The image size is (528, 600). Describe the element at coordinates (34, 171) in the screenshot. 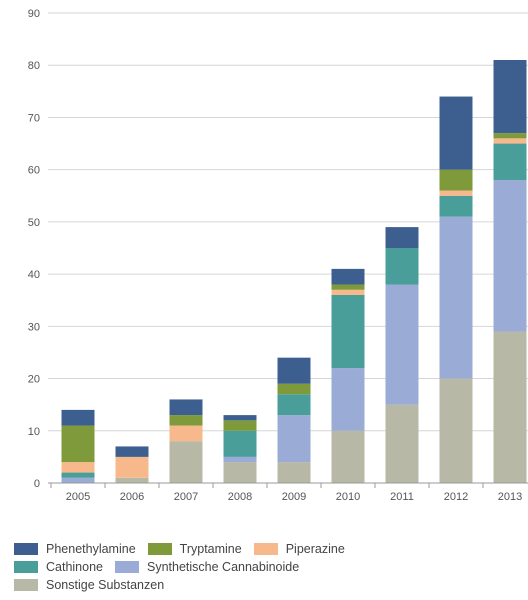

I see `y-tick-label: 60` at that location.